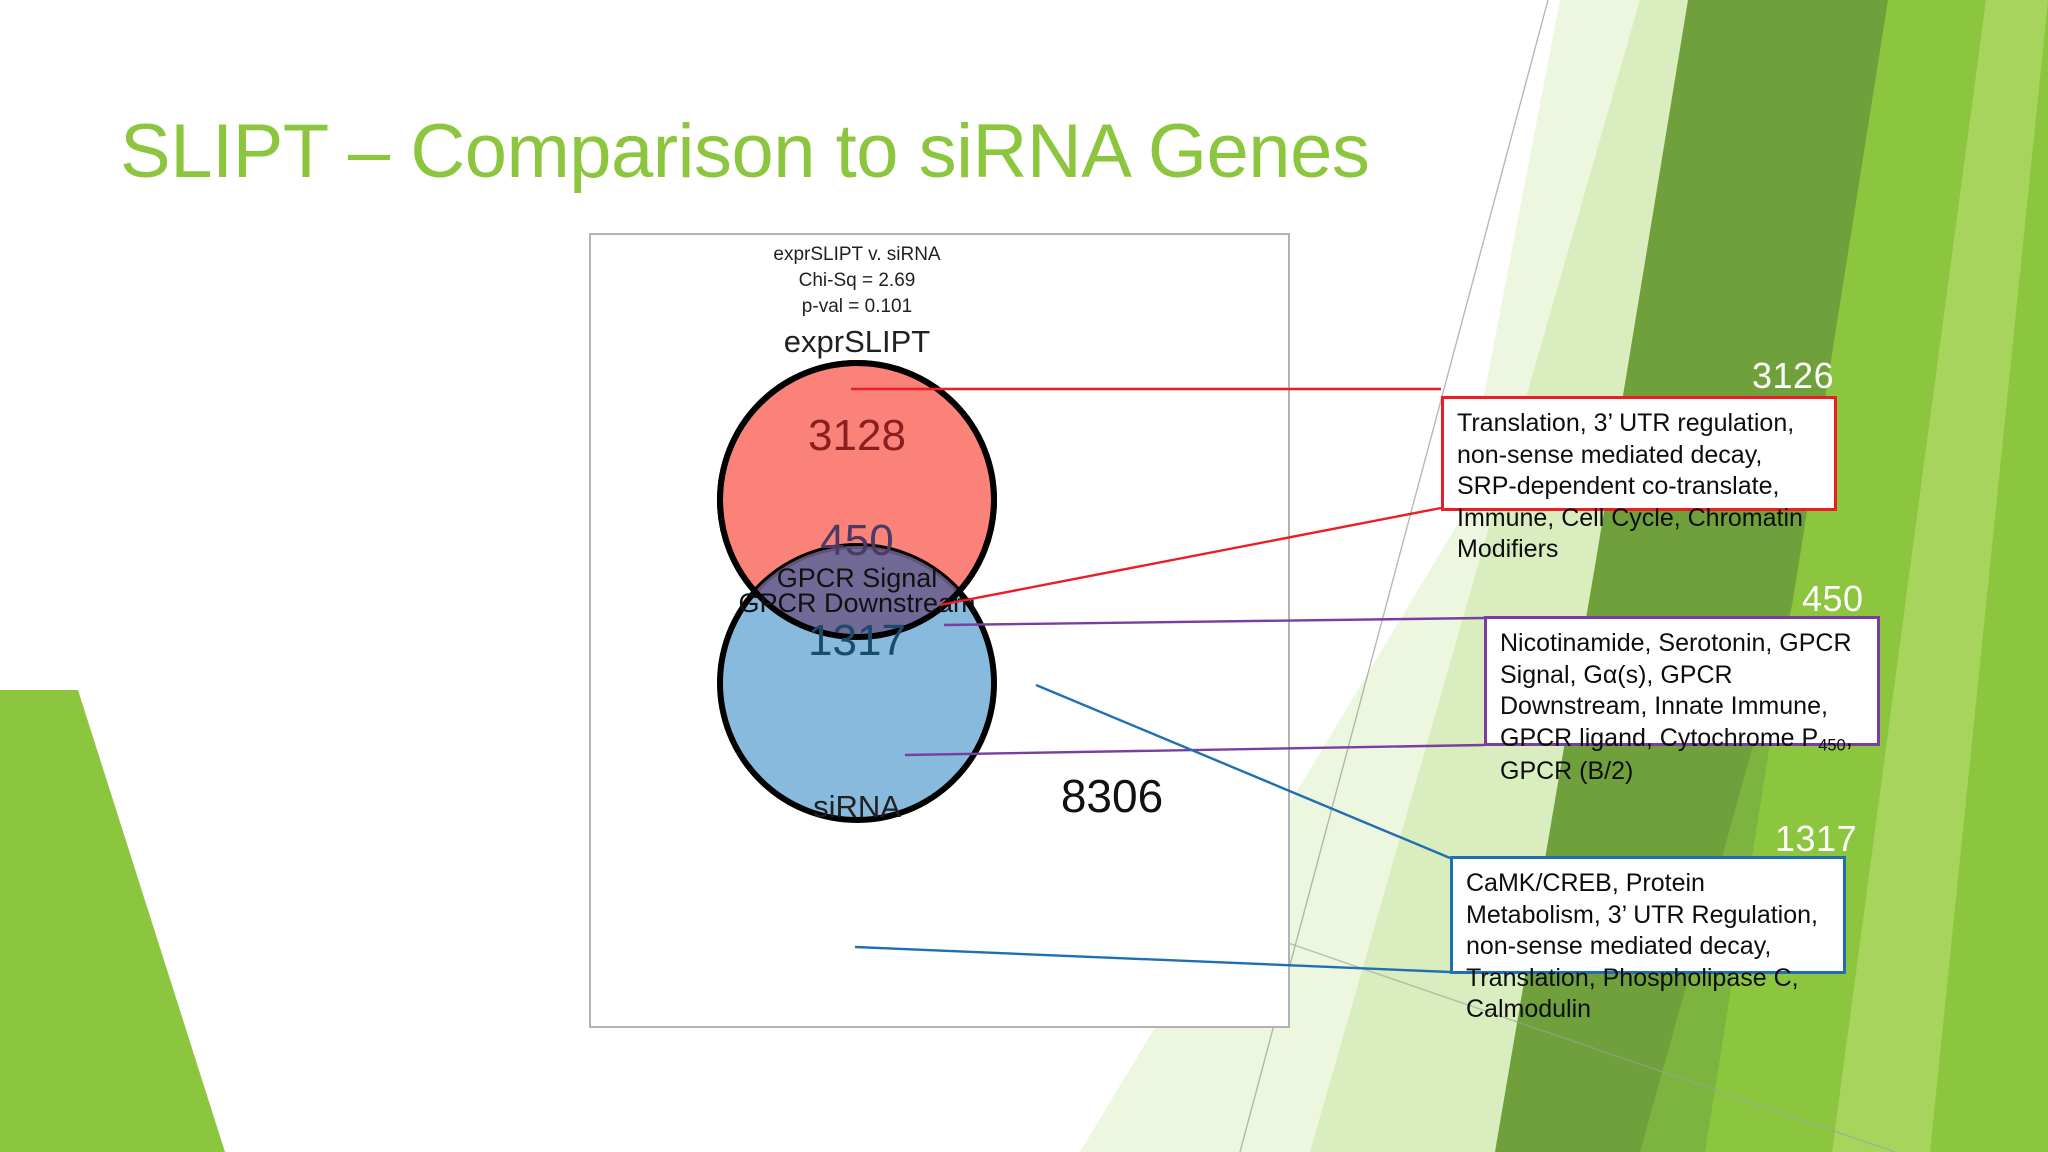  I want to click on venn-count-a-only: 3128, so click(857, 435).